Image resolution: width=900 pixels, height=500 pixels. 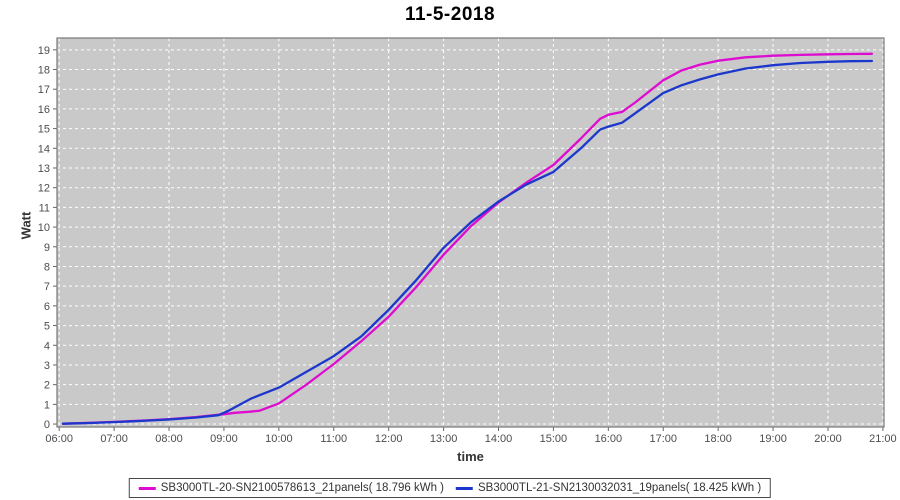 What do you see at coordinates (224, 439) in the screenshot?
I see `x-tick-label: 09:00` at bounding box center [224, 439].